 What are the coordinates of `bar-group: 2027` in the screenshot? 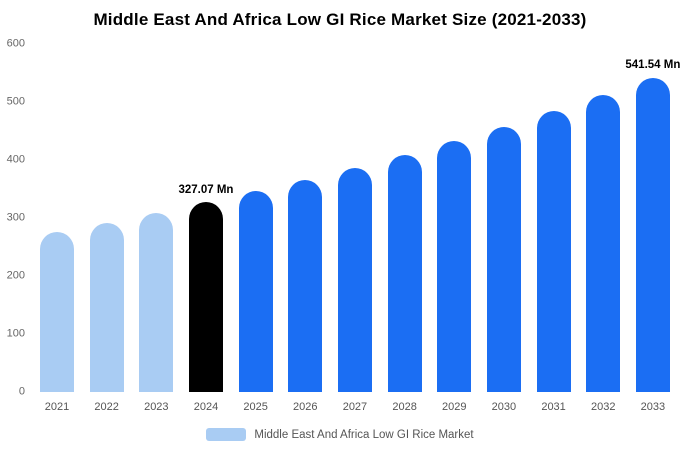 It's located at (354, 290).